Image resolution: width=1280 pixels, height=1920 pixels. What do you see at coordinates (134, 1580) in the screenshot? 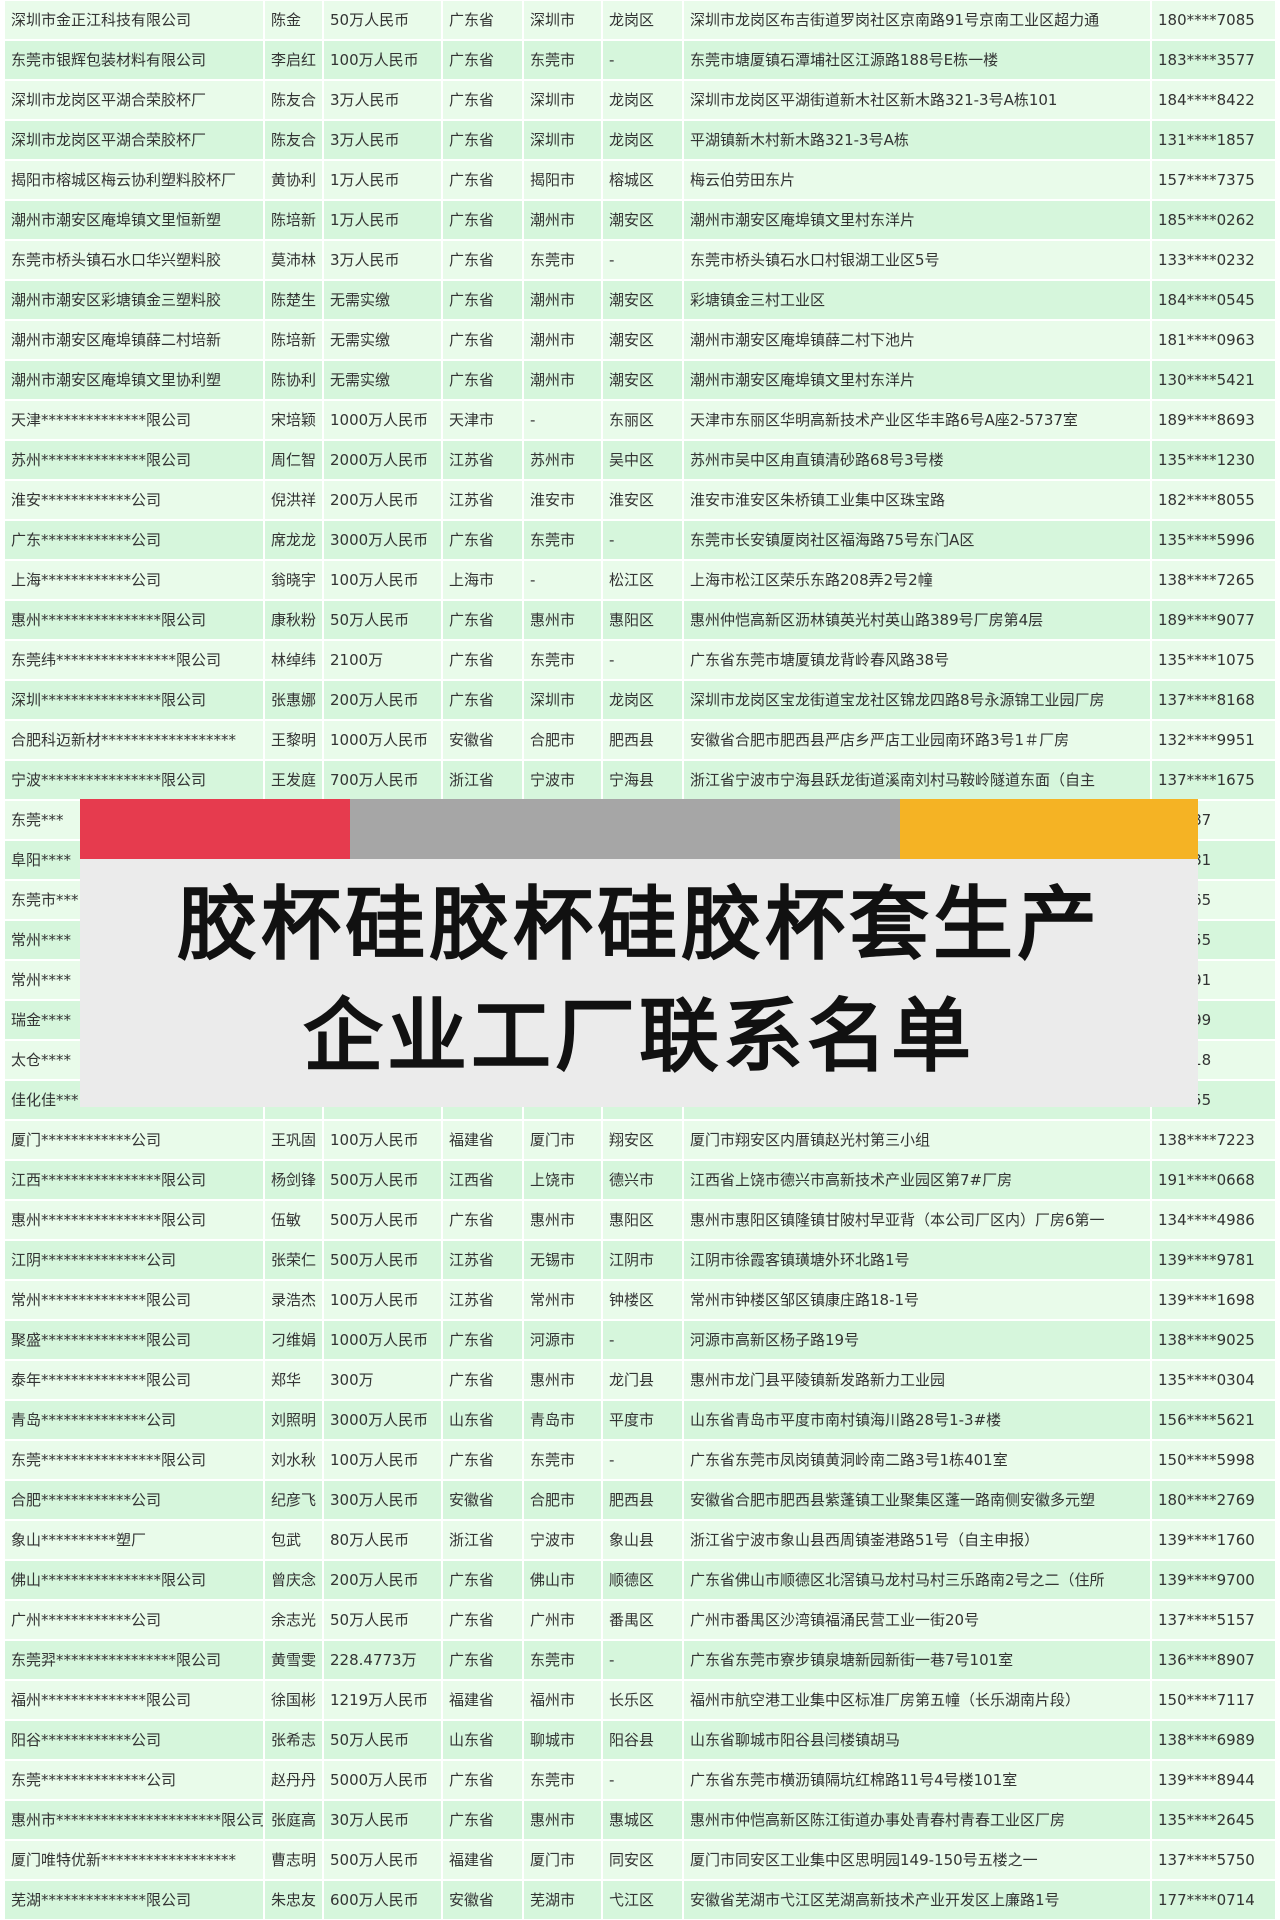
I see `company-cell: 佛山****************限公司` at bounding box center [134, 1580].